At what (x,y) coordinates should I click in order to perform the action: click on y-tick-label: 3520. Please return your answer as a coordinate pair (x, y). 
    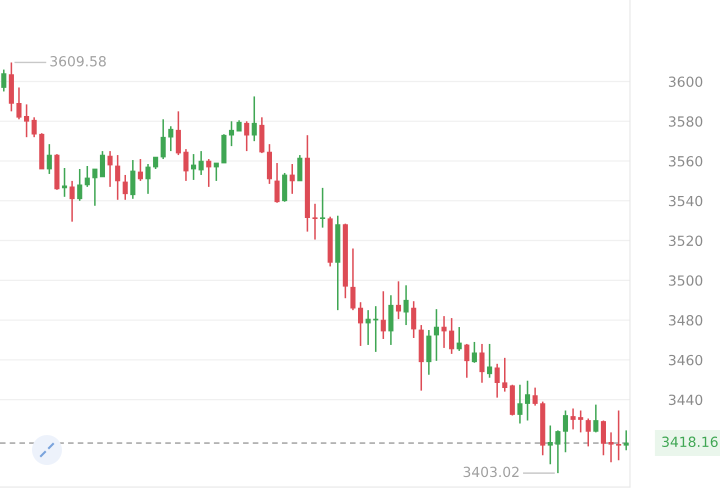
    Looking at the image, I should click on (685, 241).